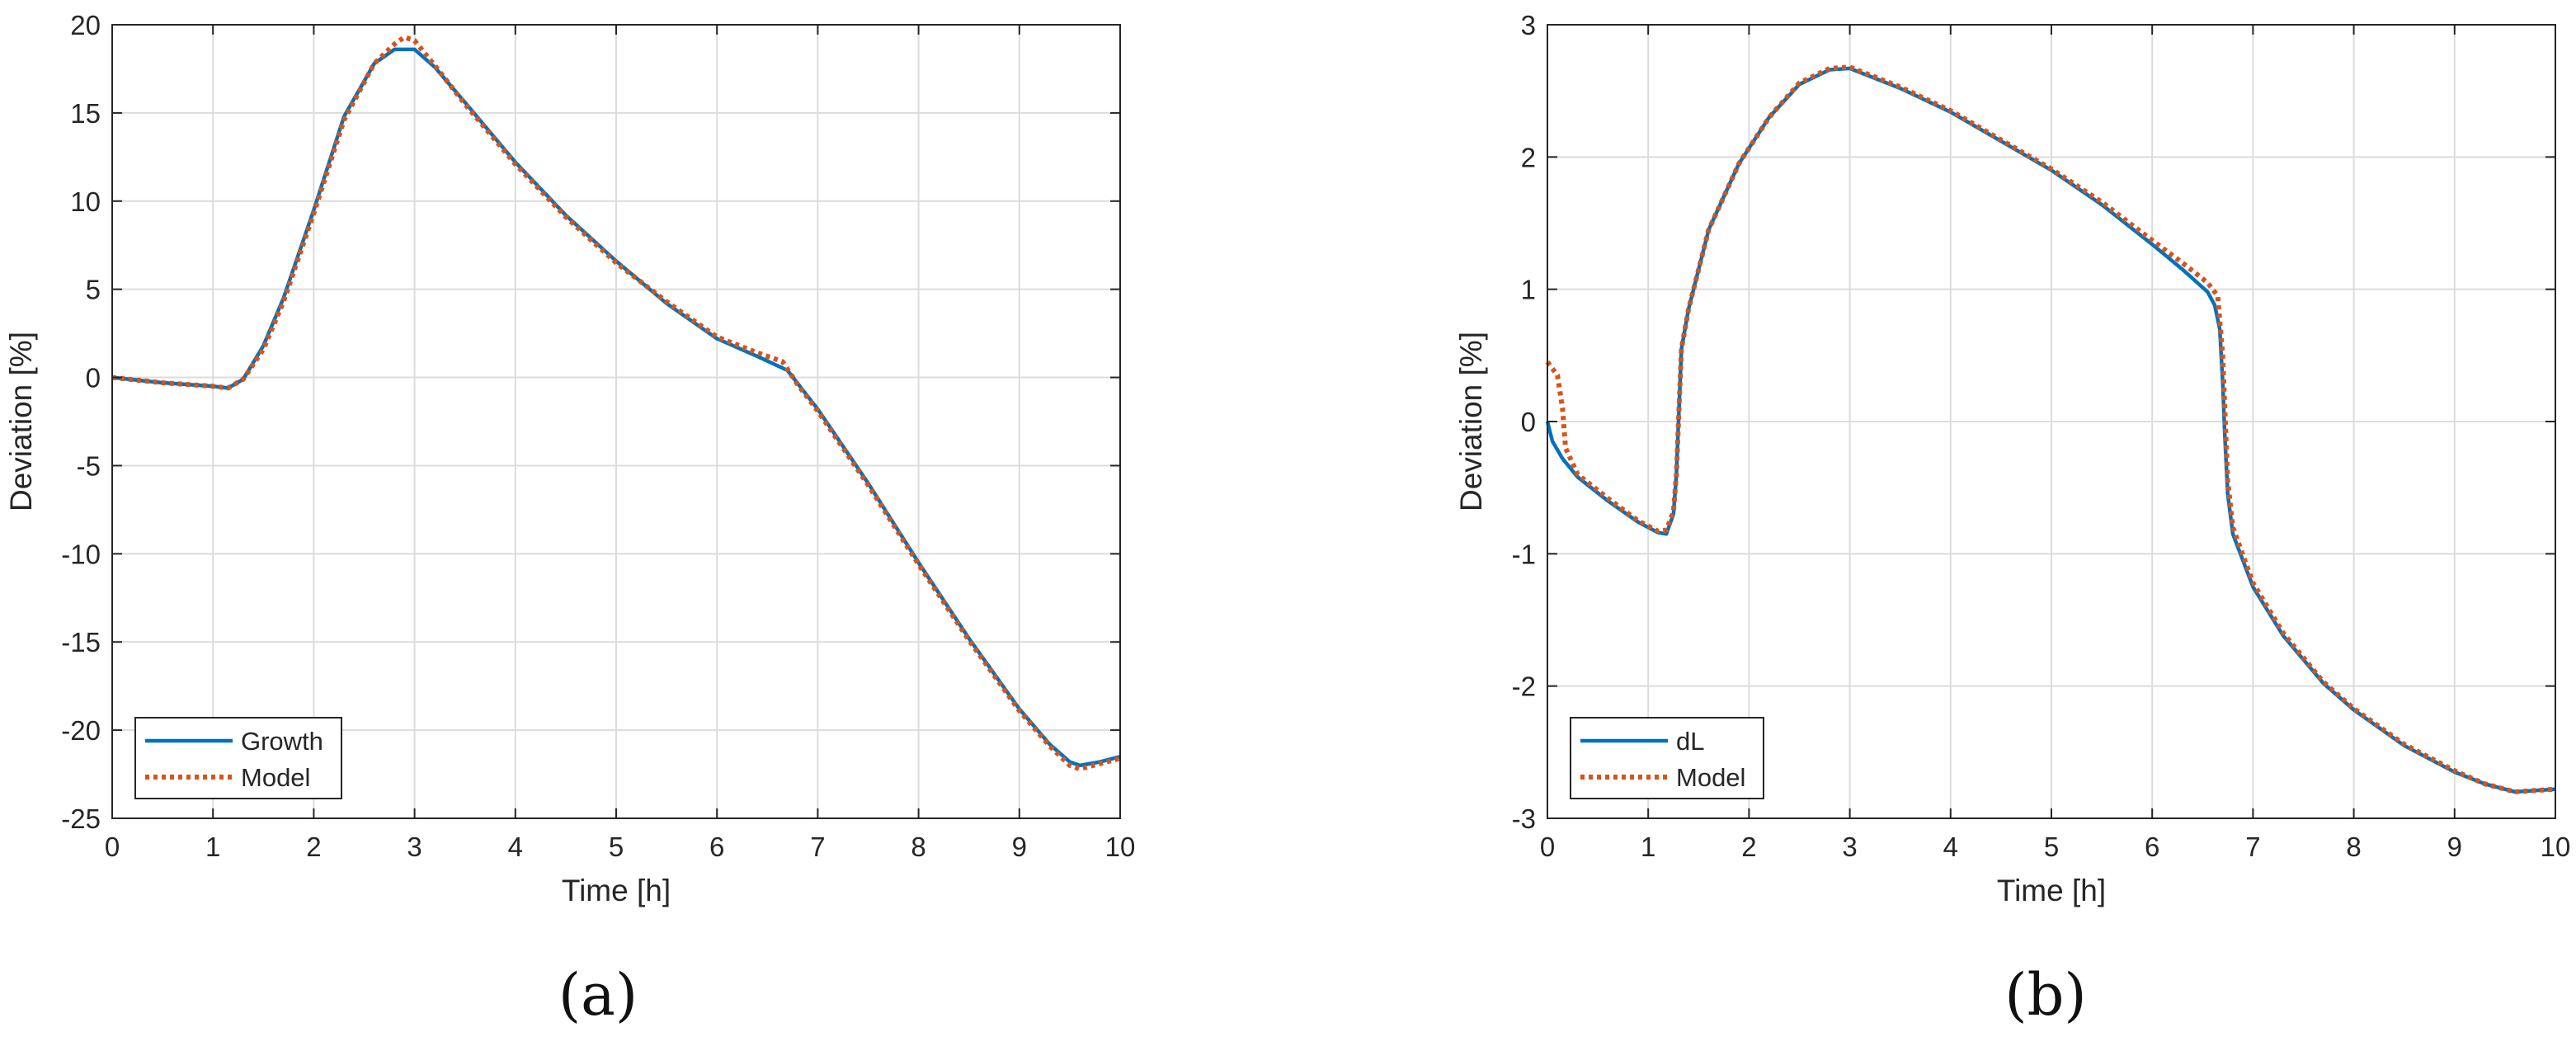 The image size is (2576, 1046). I want to click on y-tick-label: -25, so click(81, 818).